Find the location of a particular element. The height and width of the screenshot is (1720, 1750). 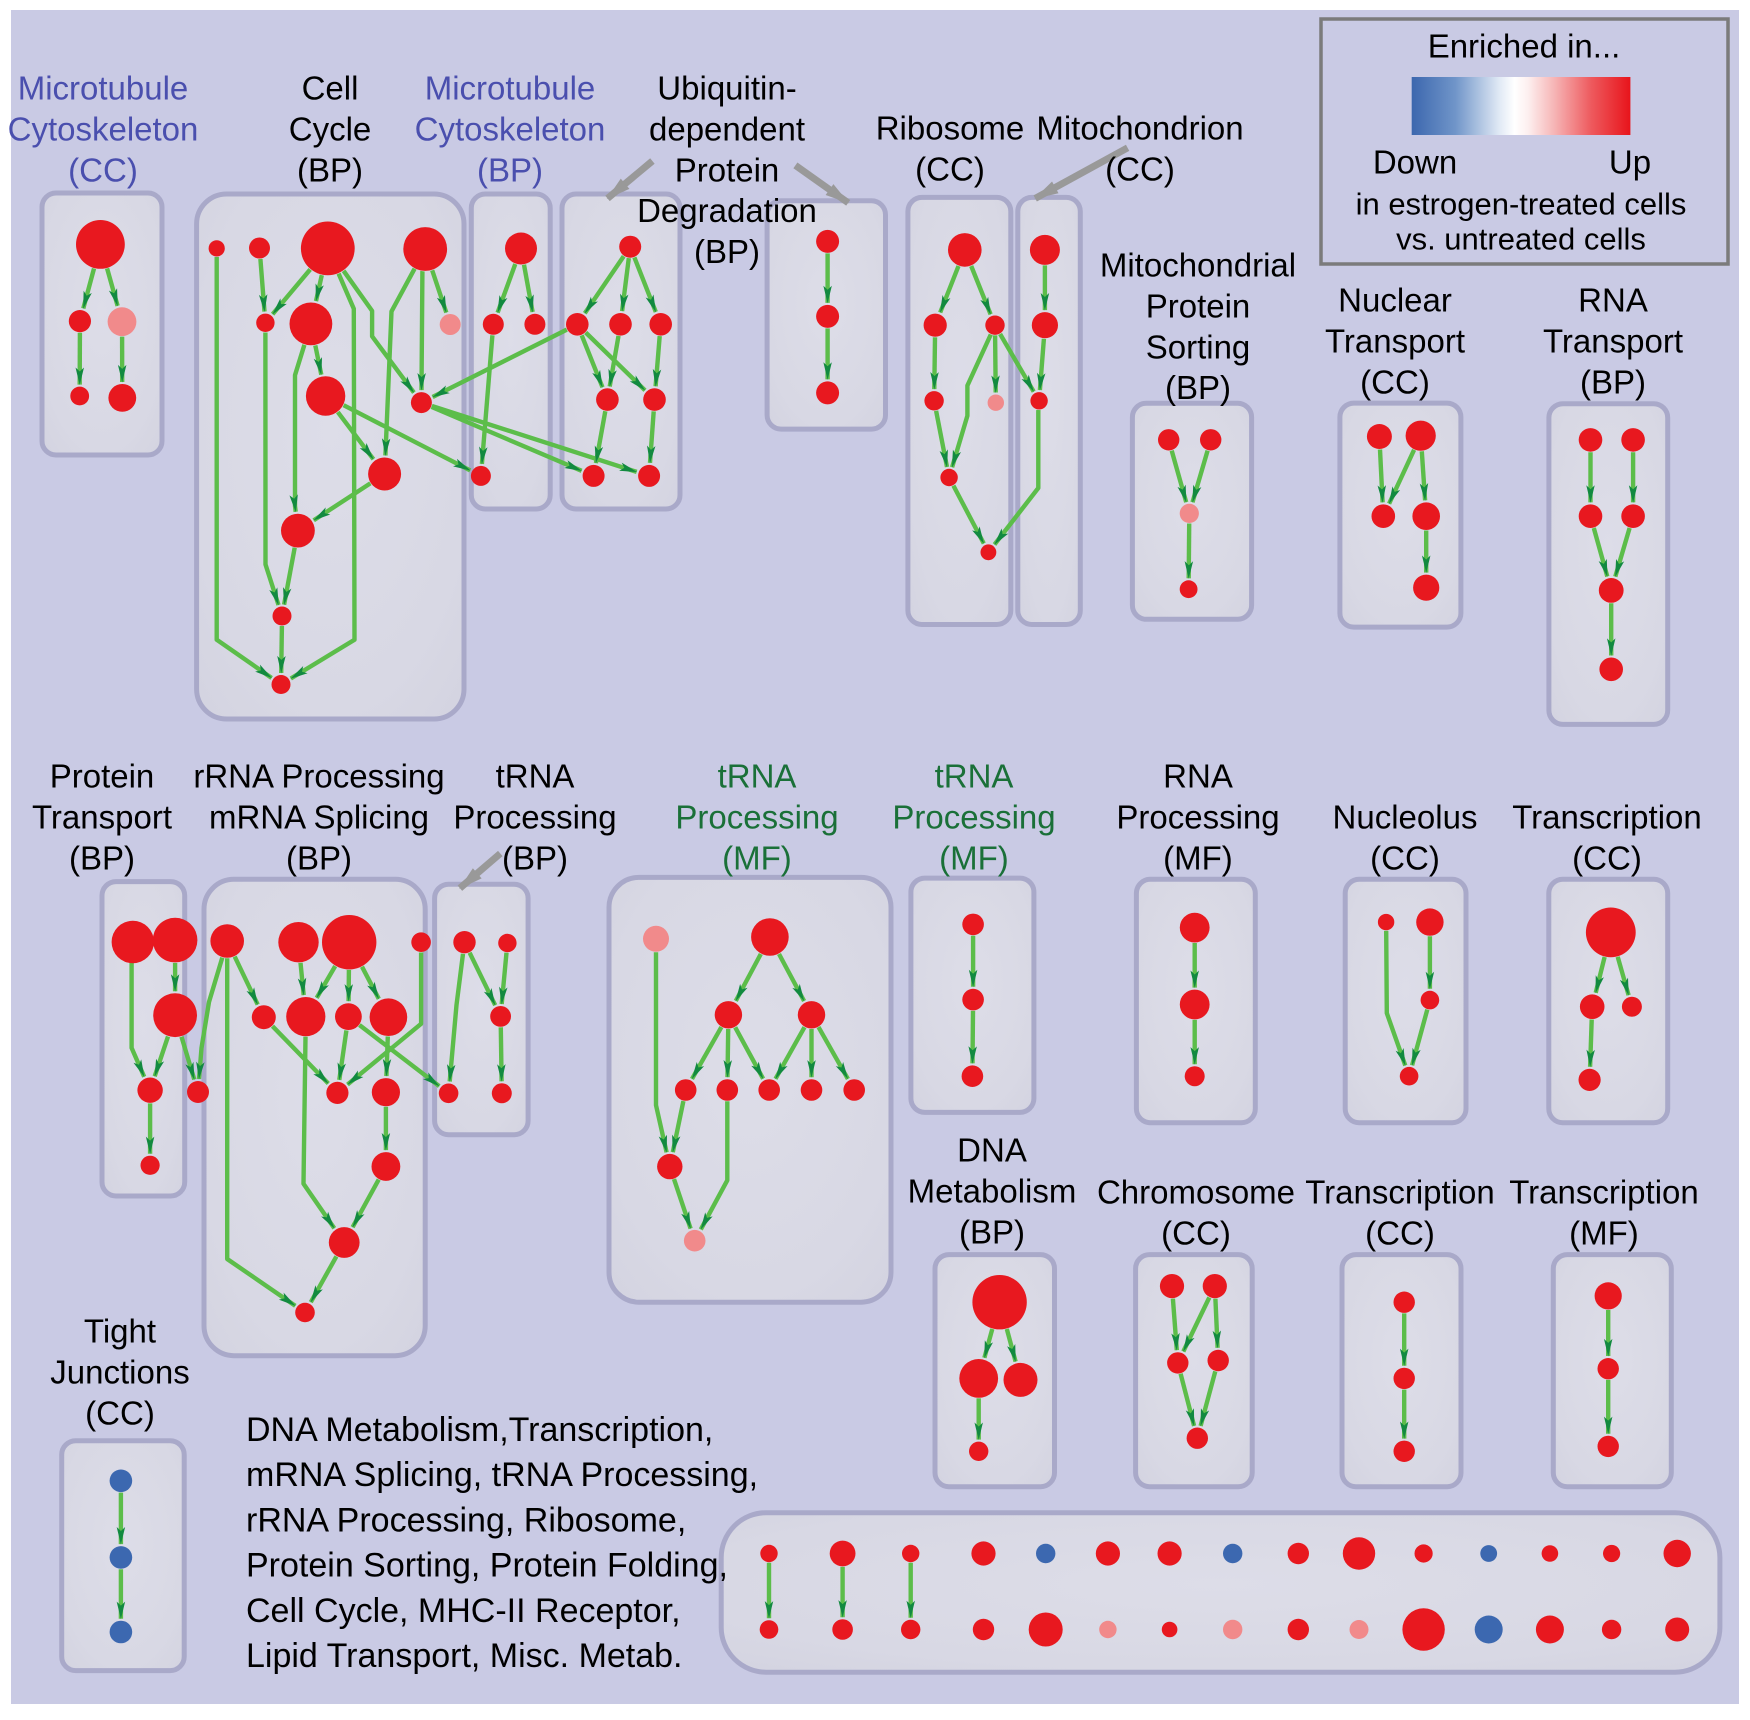

svg-text: Ubiquitin- is located at coordinates (726, 88).